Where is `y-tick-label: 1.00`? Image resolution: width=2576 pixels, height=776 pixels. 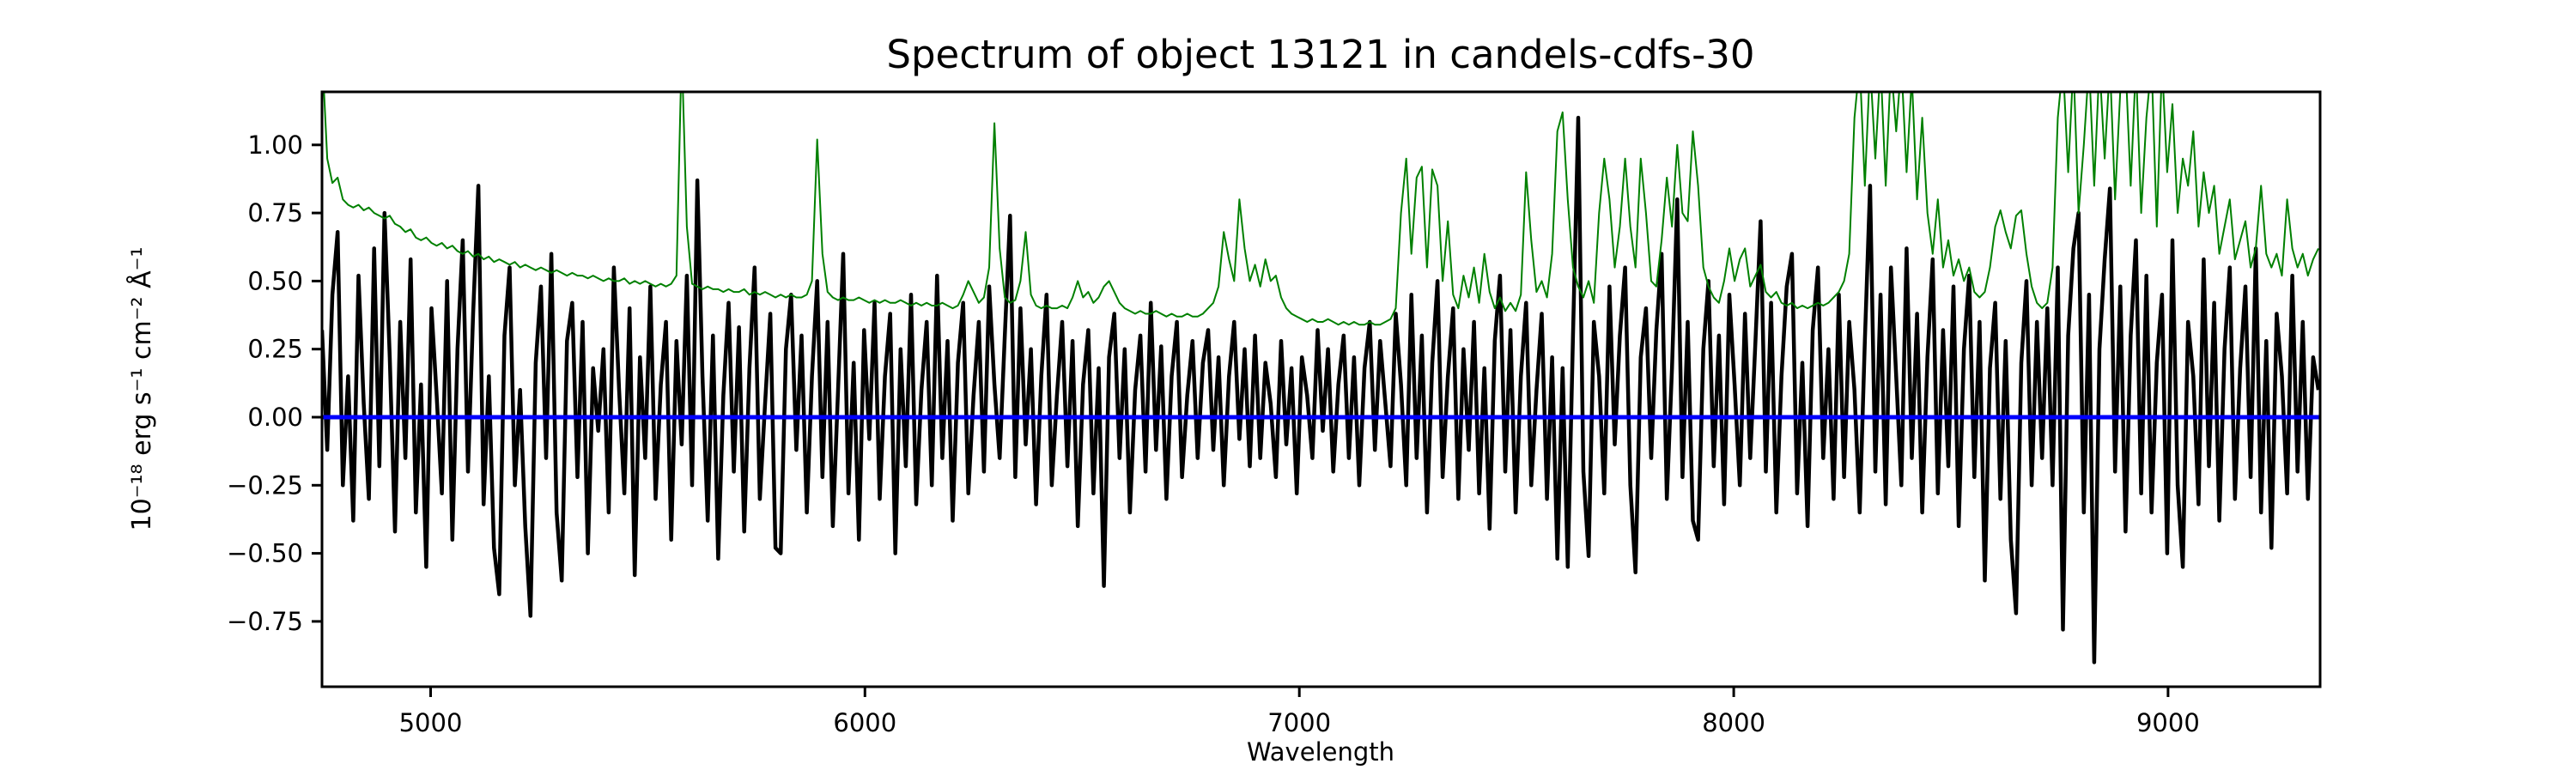
y-tick-label: 1.00 is located at coordinates (275, 145).